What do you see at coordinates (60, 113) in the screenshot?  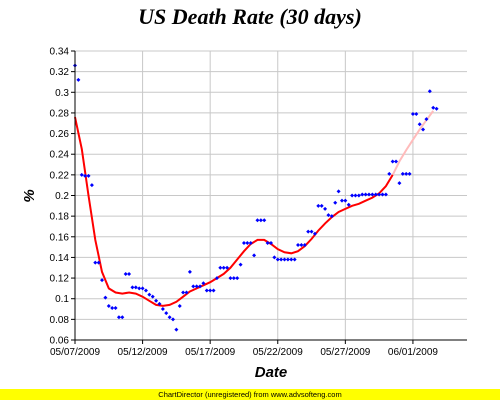 I see `y-tick-label: 0.28` at bounding box center [60, 113].